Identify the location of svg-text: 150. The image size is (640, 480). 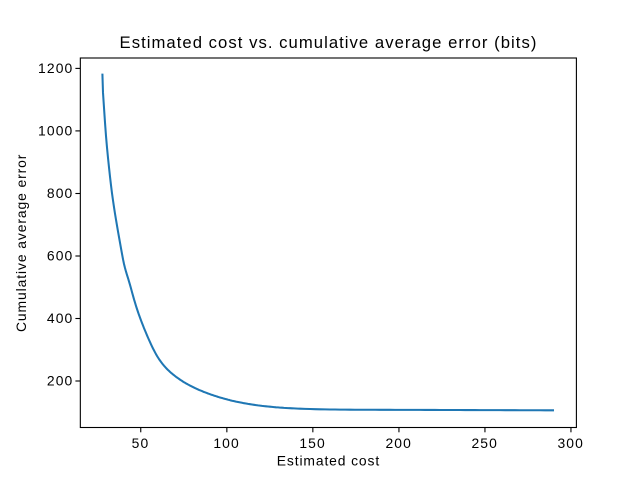
(312, 443).